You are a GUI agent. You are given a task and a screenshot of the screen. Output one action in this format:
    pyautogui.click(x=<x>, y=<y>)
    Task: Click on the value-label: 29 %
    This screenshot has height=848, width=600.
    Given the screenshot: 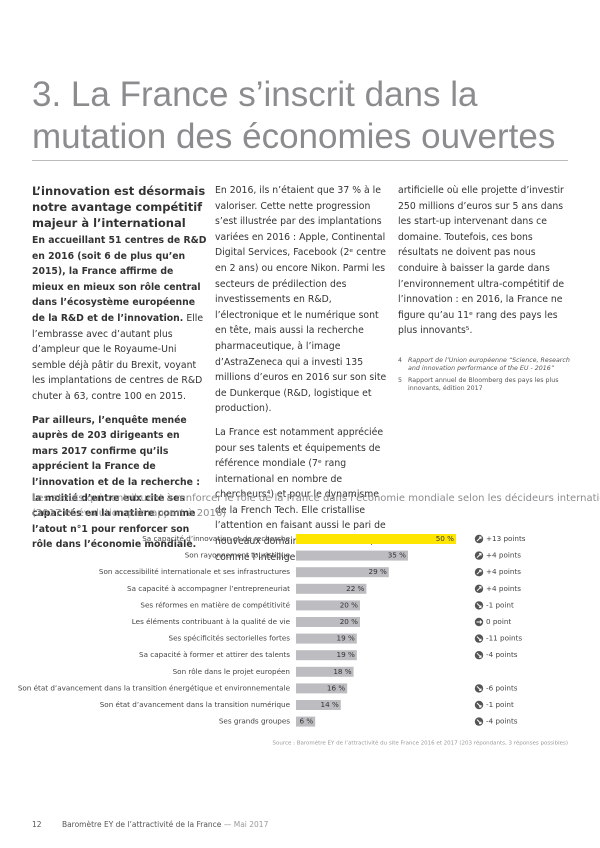 What is the action you would take?
    pyautogui.click(x=378, y=571)
    